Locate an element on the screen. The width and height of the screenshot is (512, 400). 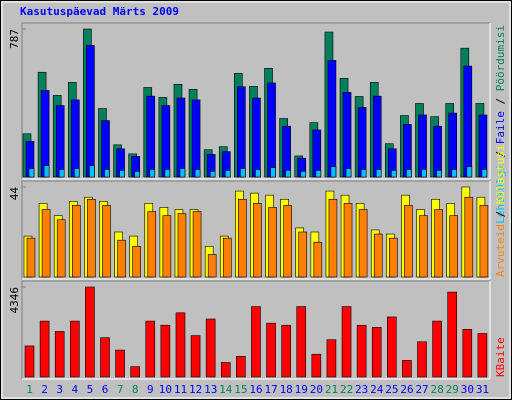
x-tick-label: 20 is located at coordinates (316, 389).